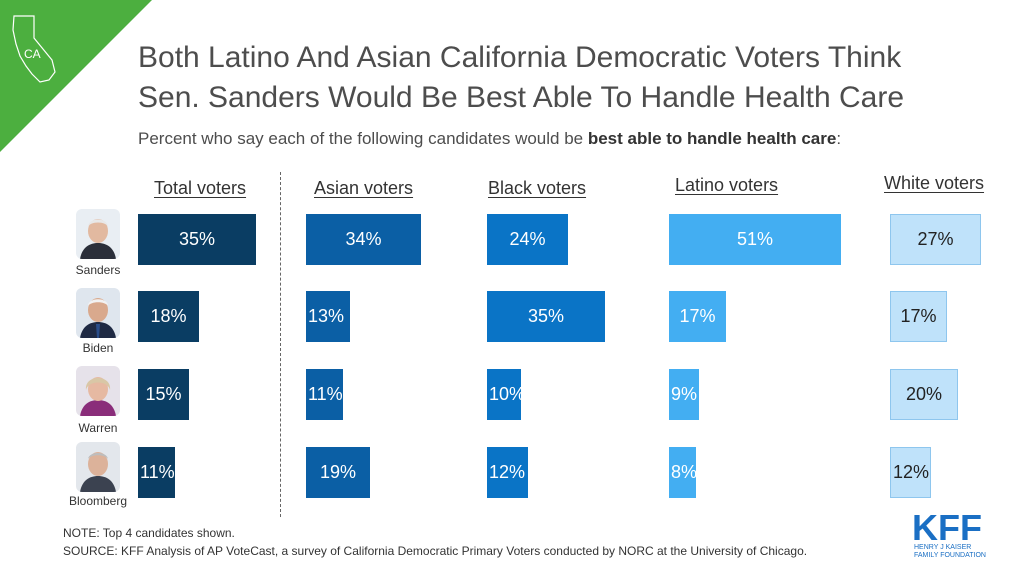 This screenshot has width=1024, height=576. I want to click on total-divider, so click(280, 344).